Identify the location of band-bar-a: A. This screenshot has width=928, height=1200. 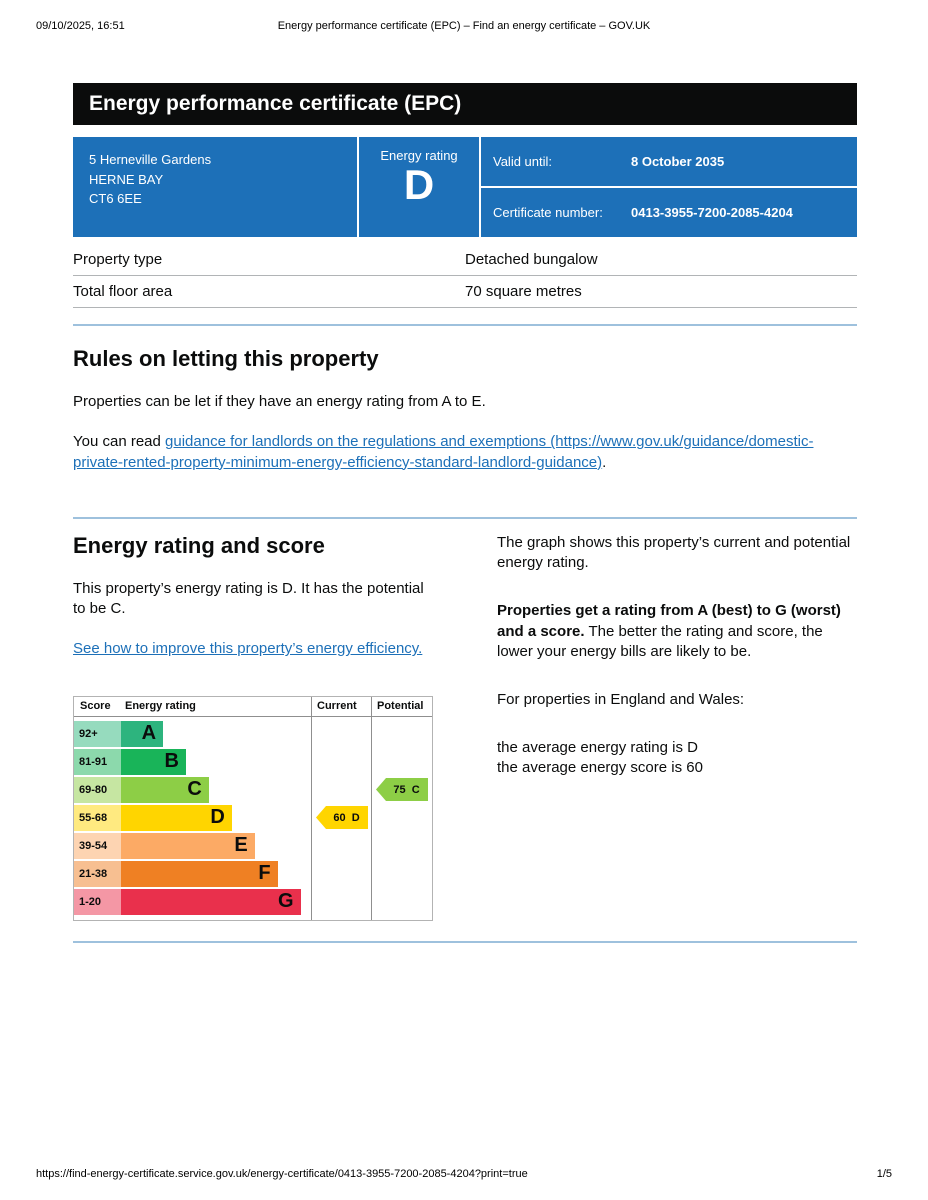
(142, 733).